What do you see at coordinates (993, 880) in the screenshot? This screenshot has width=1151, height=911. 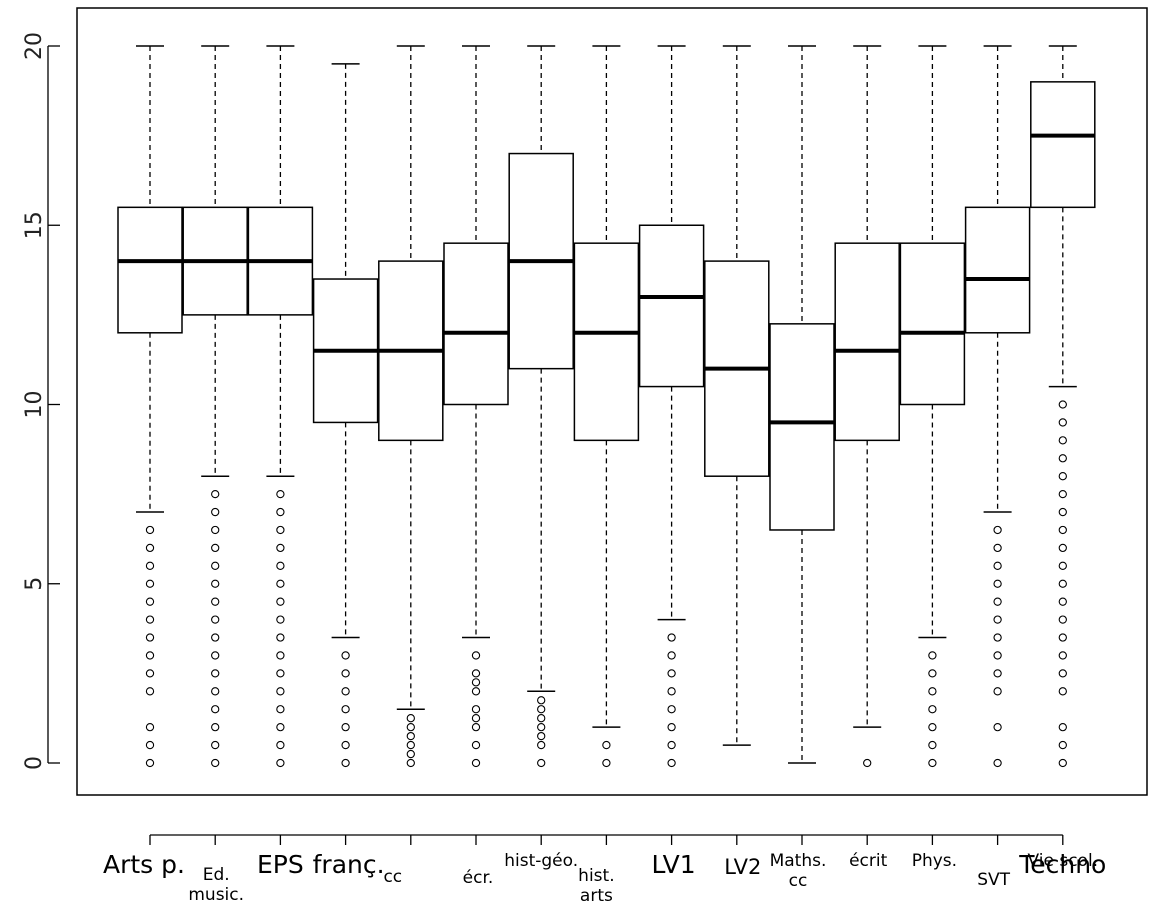 I see `x-category-label: SVT` at bounding box center [993, 880].